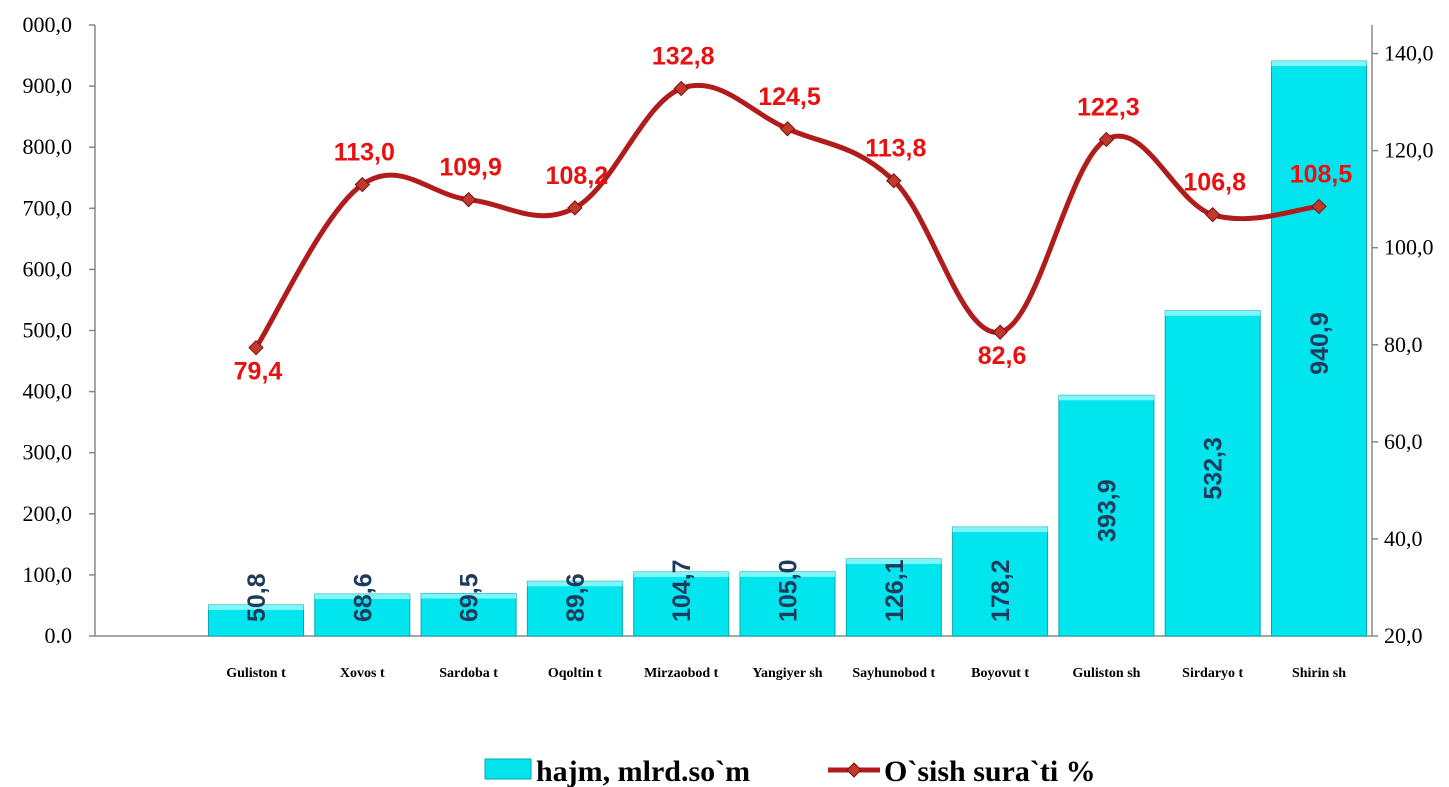 This screenshot has height=787, width=1449. I want to click on left-tick-label: 400,0, so click(48, 391).